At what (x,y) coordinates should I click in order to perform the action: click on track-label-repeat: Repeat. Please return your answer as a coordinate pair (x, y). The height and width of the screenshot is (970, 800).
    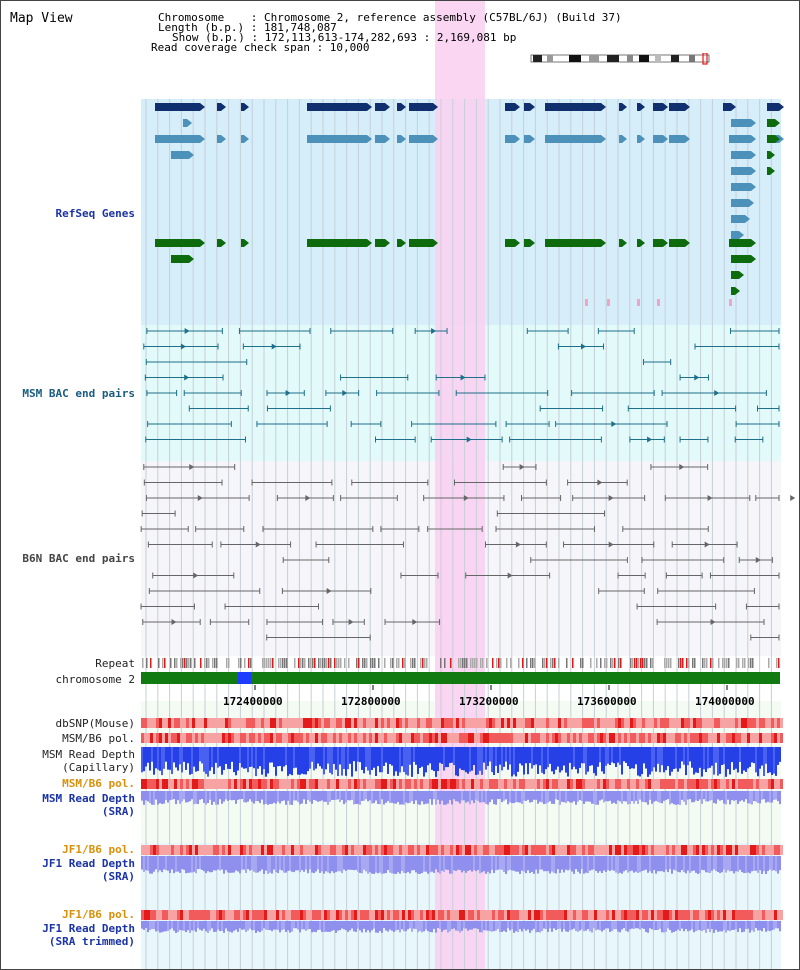
    Looking at the image, I should click on (115, 663).